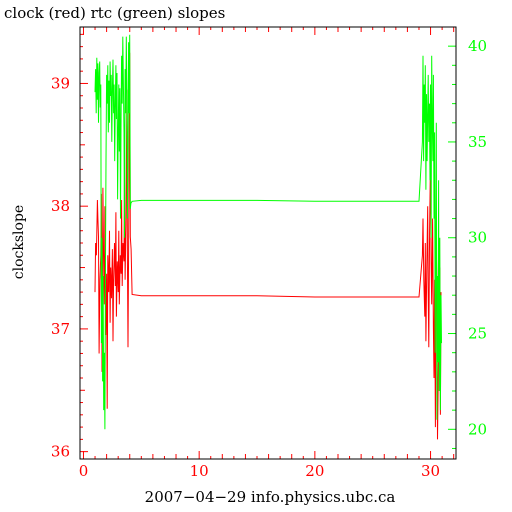 The image size is (512, 512). Describe the element at coordinates (84, 471) in the screenshot. I see `x-tick-label: 0` at that location.